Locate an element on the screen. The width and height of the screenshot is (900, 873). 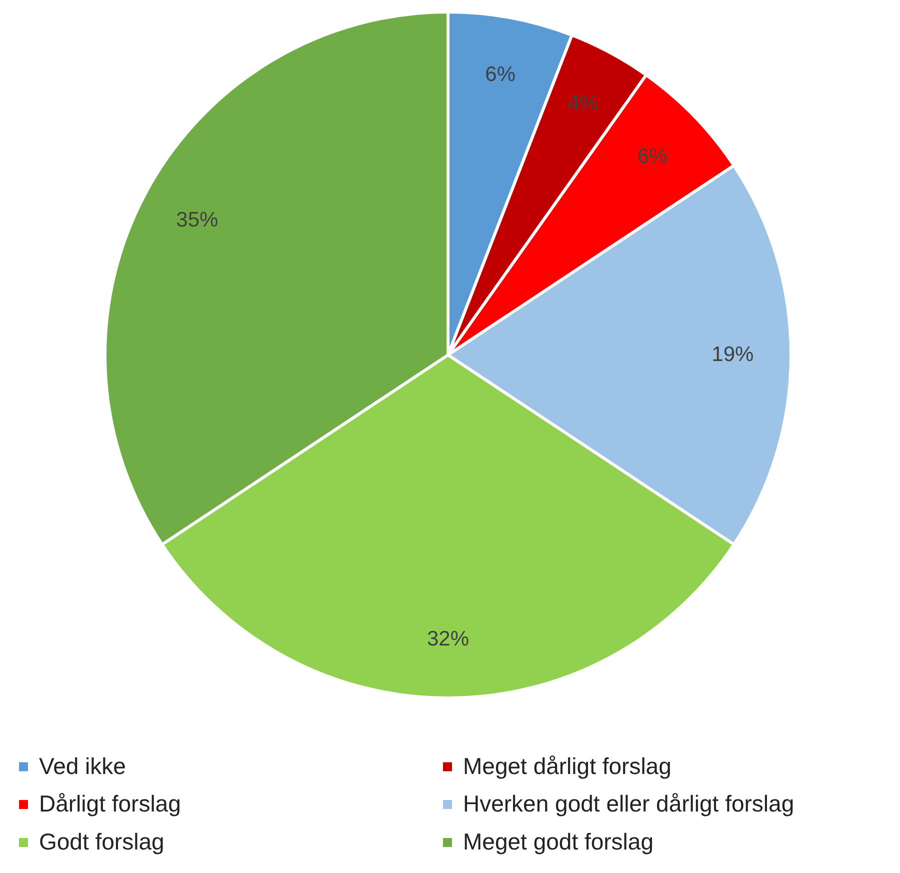
legend-label: Hverken godt eller dårligt forslag is located at coordinates (628, 803).